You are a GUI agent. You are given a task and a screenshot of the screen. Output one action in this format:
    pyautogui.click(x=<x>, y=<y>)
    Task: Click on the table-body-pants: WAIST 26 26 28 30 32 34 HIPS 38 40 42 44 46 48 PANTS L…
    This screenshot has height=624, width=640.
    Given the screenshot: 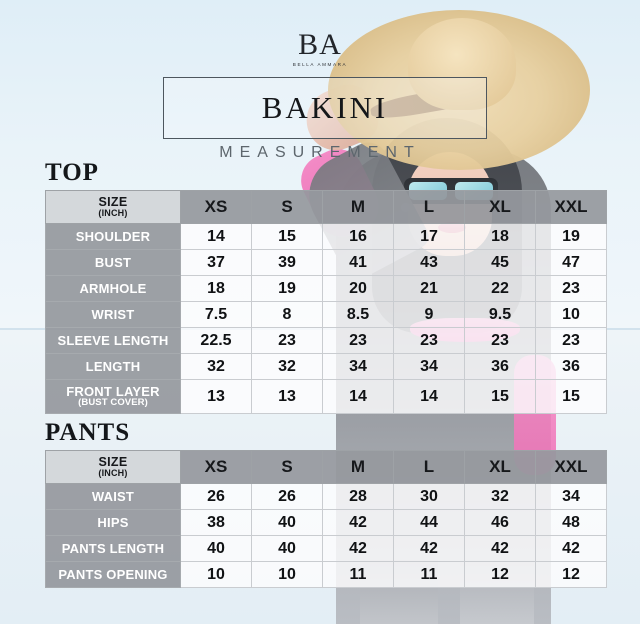 What is the action you would take?
    pyautogui.click(x=326, y=535)
    